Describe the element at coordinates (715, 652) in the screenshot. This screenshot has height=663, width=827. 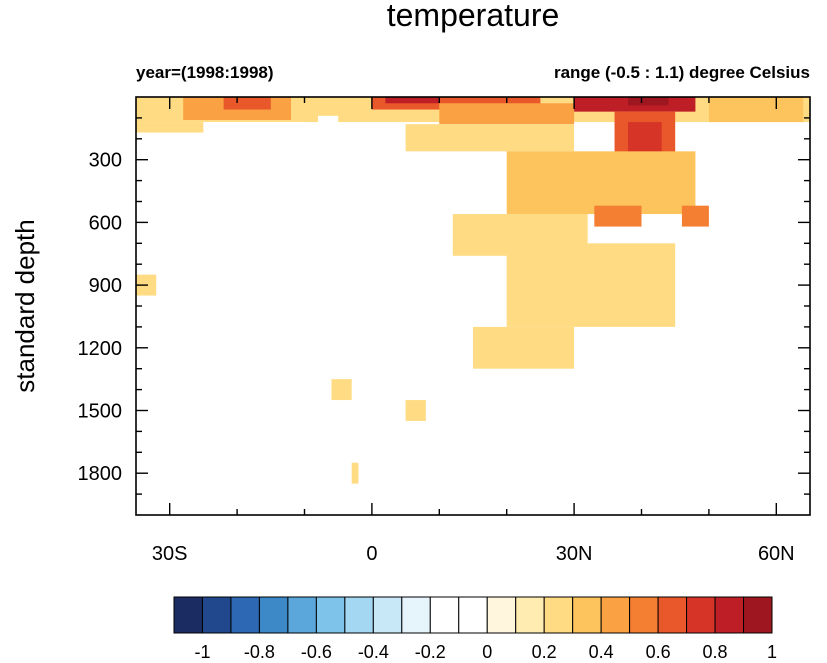
I see `colorbar-label-0.8: 0.8` at that location.